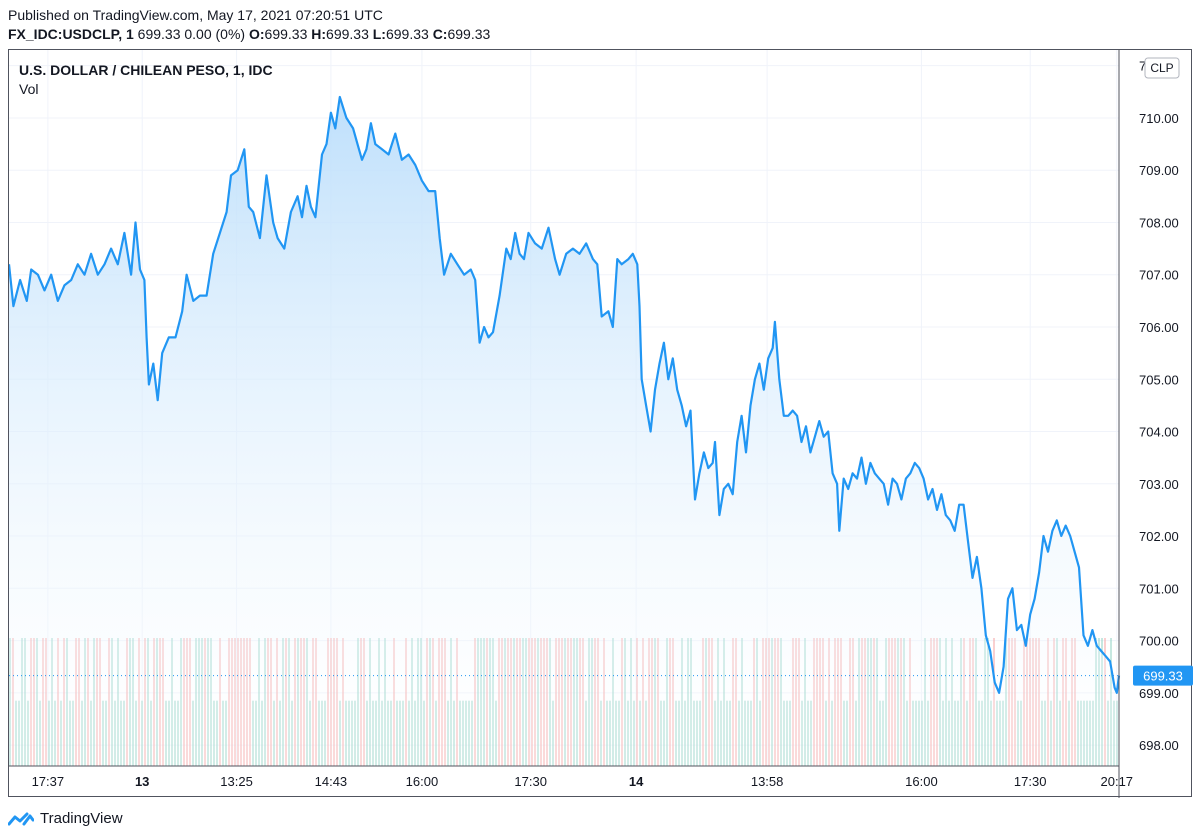 Image resolution: width=1200 pixels, height=840 pixels. Describe the element at coordinates (440, 34) in the screenshot. I see `close-label: C:` at that location.